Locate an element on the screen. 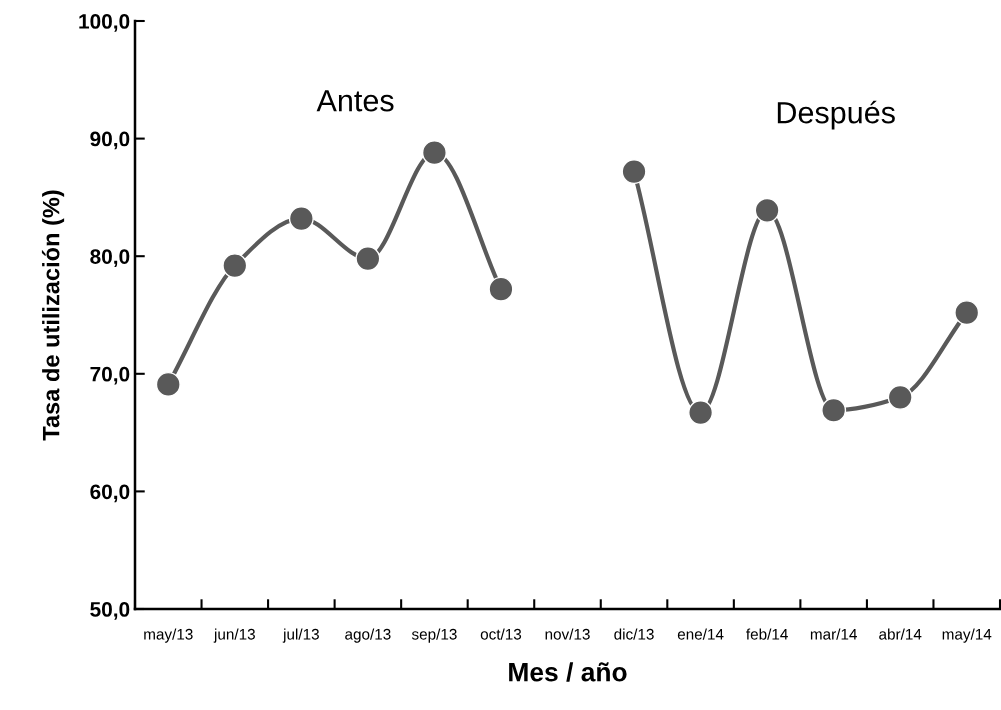 The width and height of the screenshot is (1001, 710). x-tick-label: sep/13 is located at coordinates (434, 635).